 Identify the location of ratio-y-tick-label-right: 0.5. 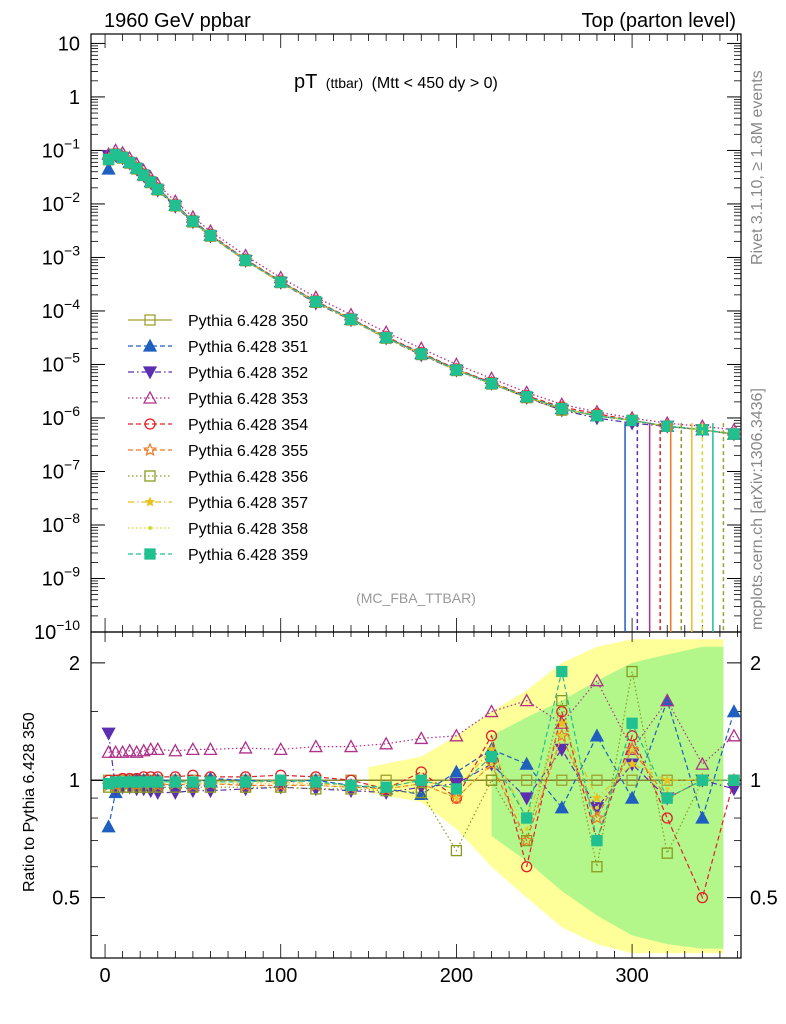
(764, 899).